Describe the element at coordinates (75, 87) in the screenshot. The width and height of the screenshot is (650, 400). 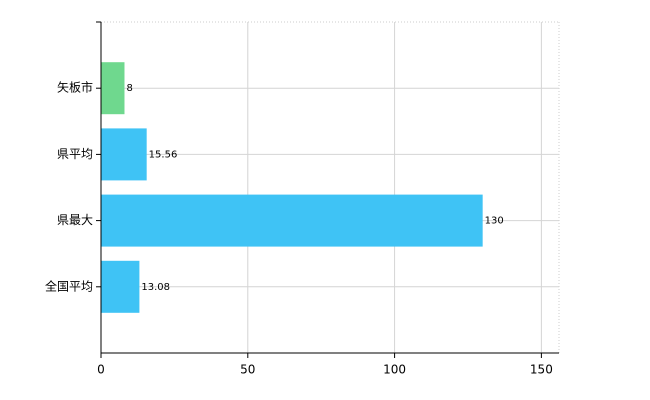
I see `y-tick-label: 矢板市` at that location.